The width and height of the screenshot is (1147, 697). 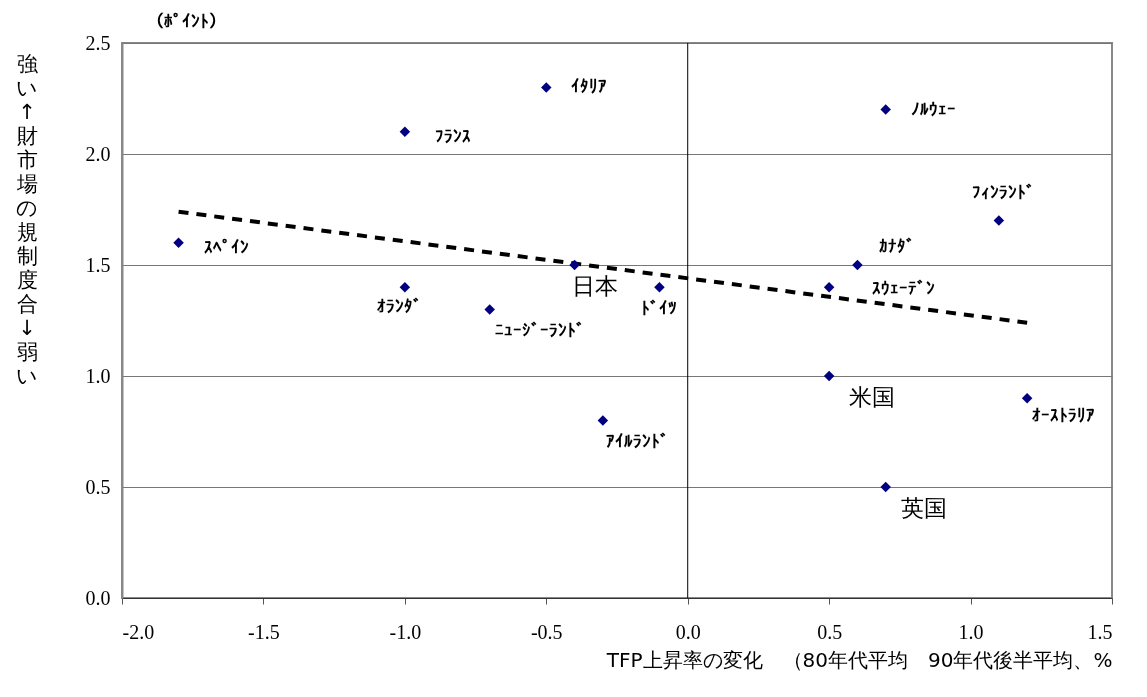 I want to click on y-tick-label: 0.5, so click(x=98, y=486).